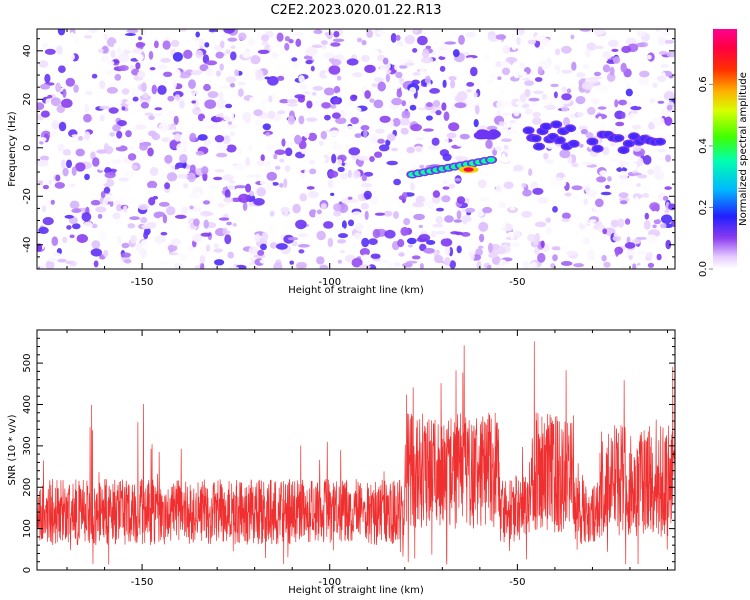  I want to click on signal-cell-inner, so click(592, 142).